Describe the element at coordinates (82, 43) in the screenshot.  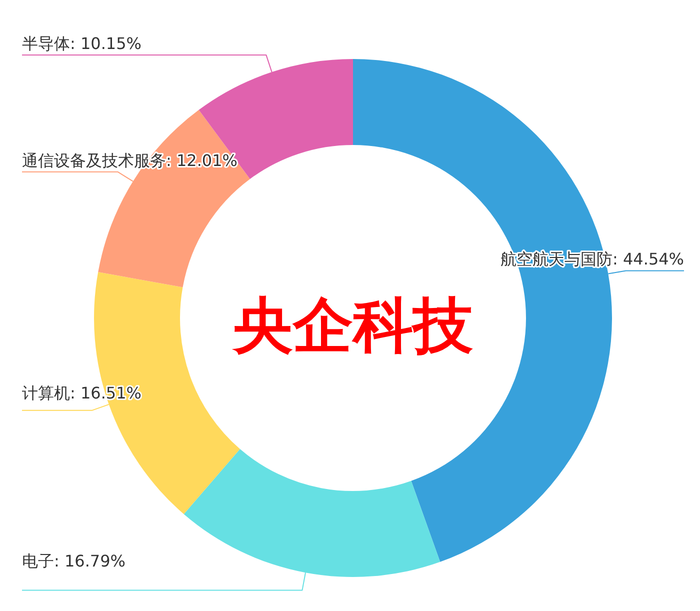
I see `slice-label: 半导体: 10.15%` at that location.